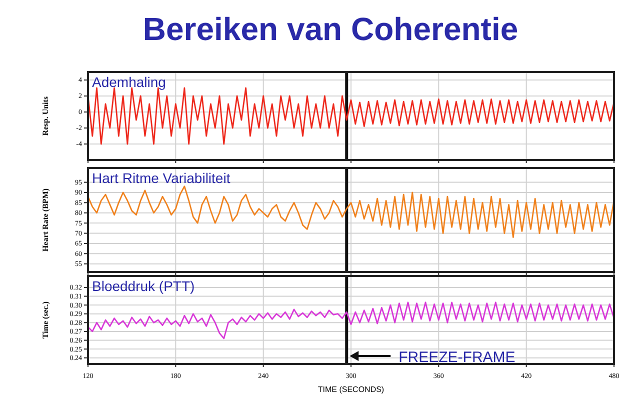 This screenshot has width=641, height=411. What do you see at coordinates (330, 29) in the screenshot?
I see `chart-title: Bereiken van Coherentie` at bounding box center [330, 29].